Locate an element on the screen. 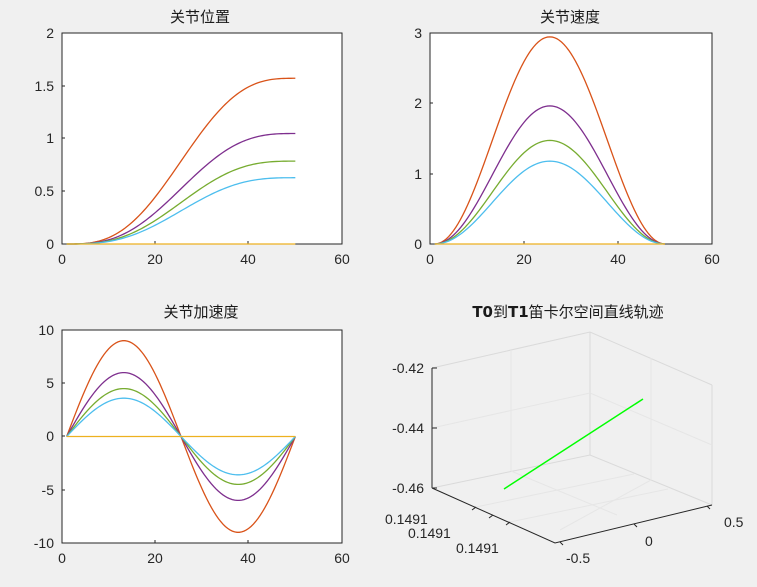 The height and width of the screenshot is (587, 757). floor-axes is located at coordinates (572, 515).